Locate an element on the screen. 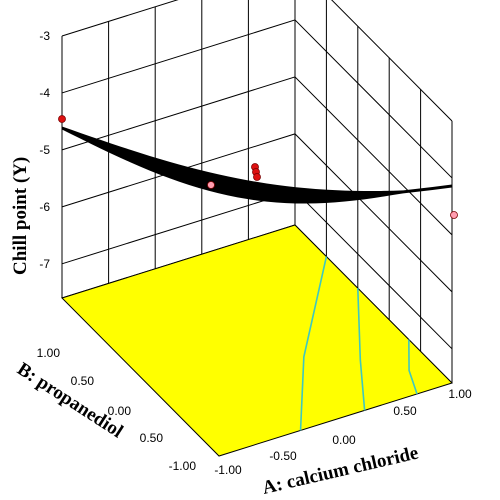 This screenshot has height=500, width=500. y-tick-label: -1.00 is located at coordinates (183, 466).